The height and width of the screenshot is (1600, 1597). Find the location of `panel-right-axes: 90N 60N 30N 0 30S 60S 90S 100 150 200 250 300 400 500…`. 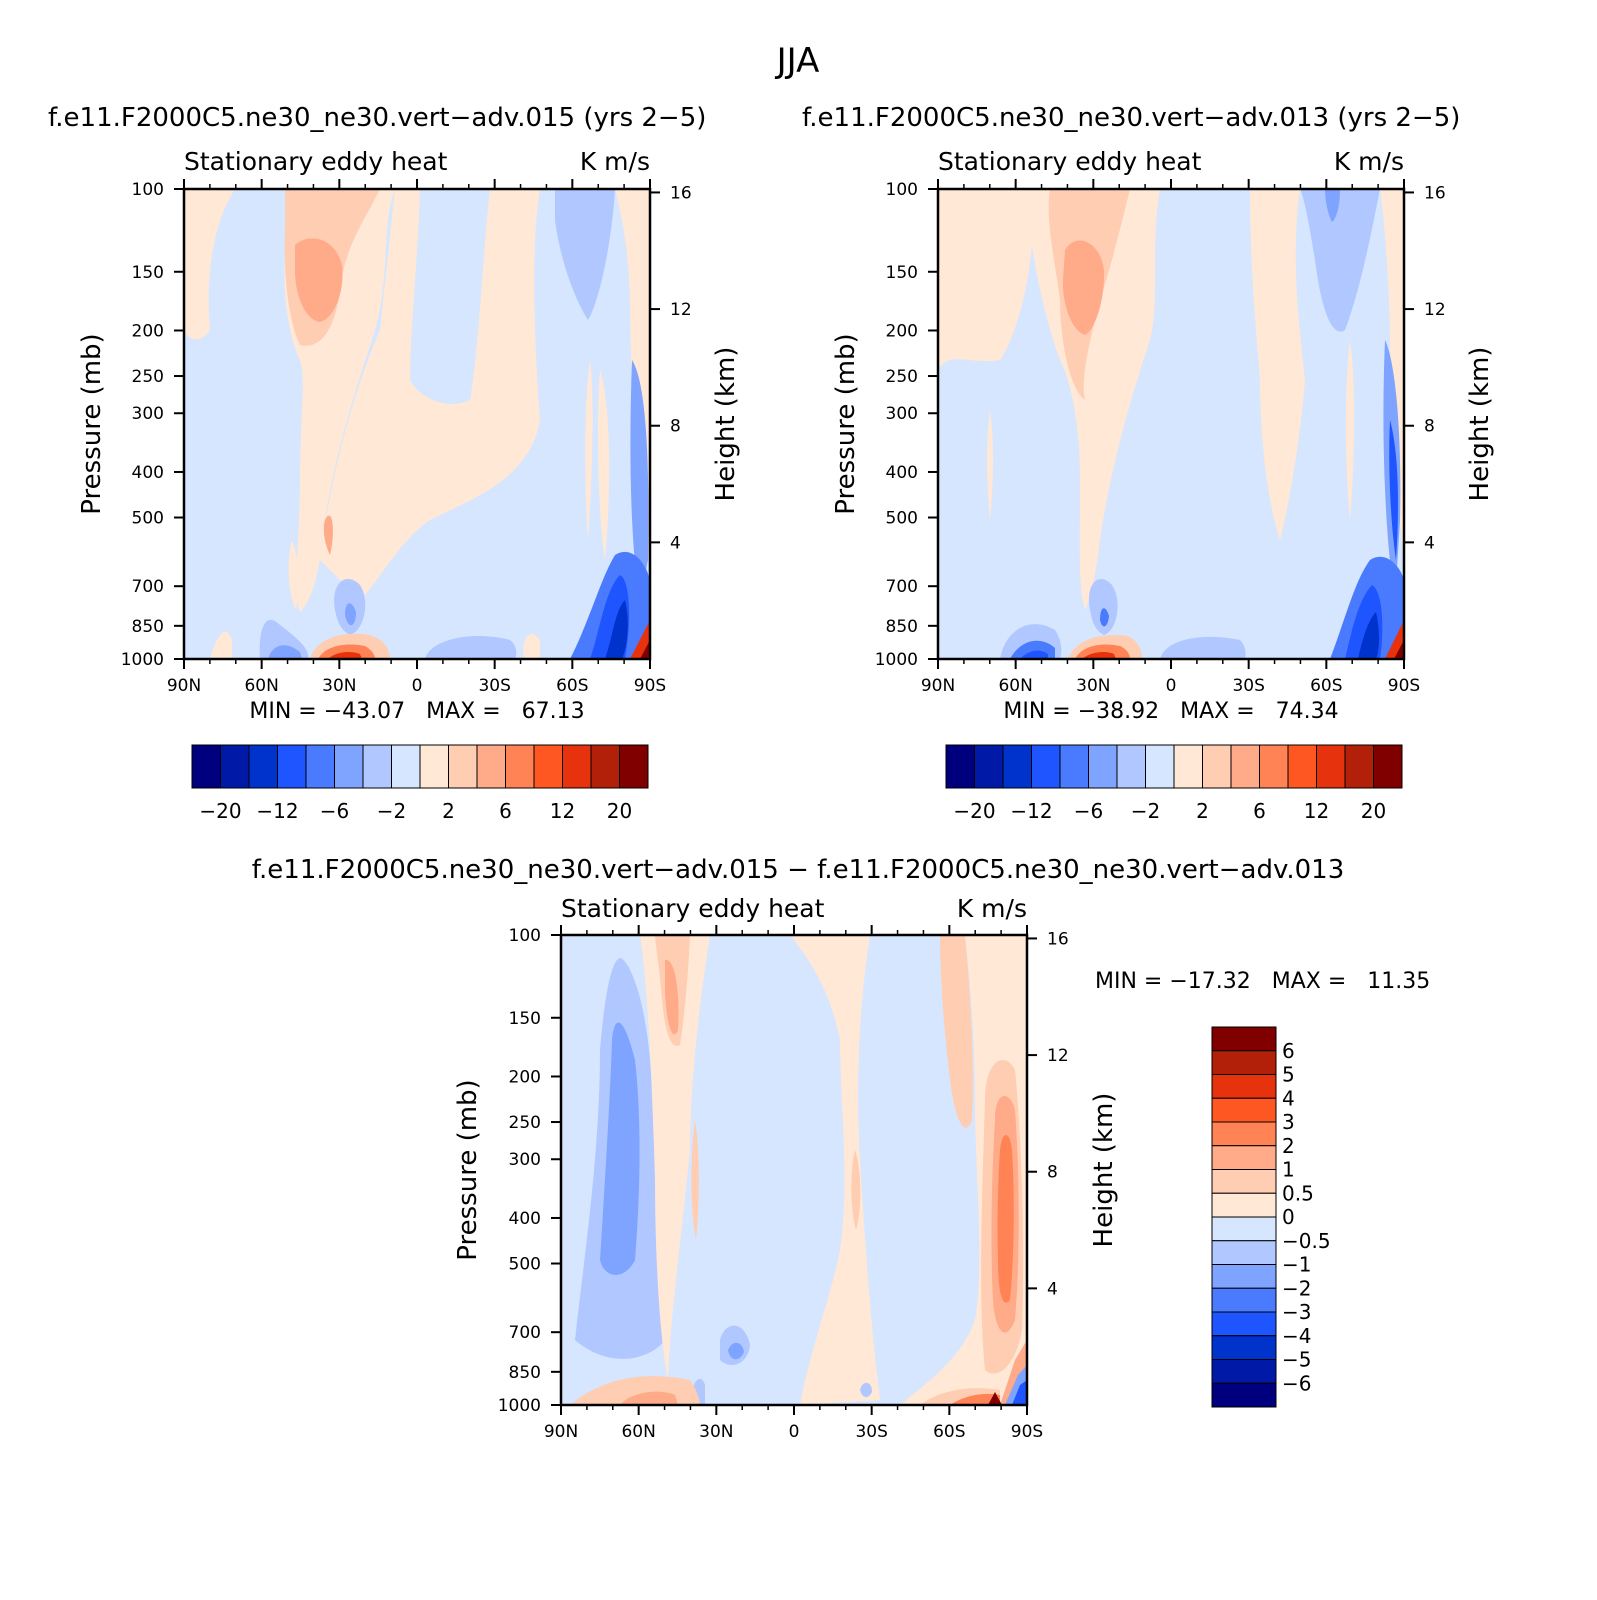

panel-right-axes: 90N 60N 30N 0 30S 60S 90S 100 150 200 250 300 400 500… is located at coordinates (1160, 437).